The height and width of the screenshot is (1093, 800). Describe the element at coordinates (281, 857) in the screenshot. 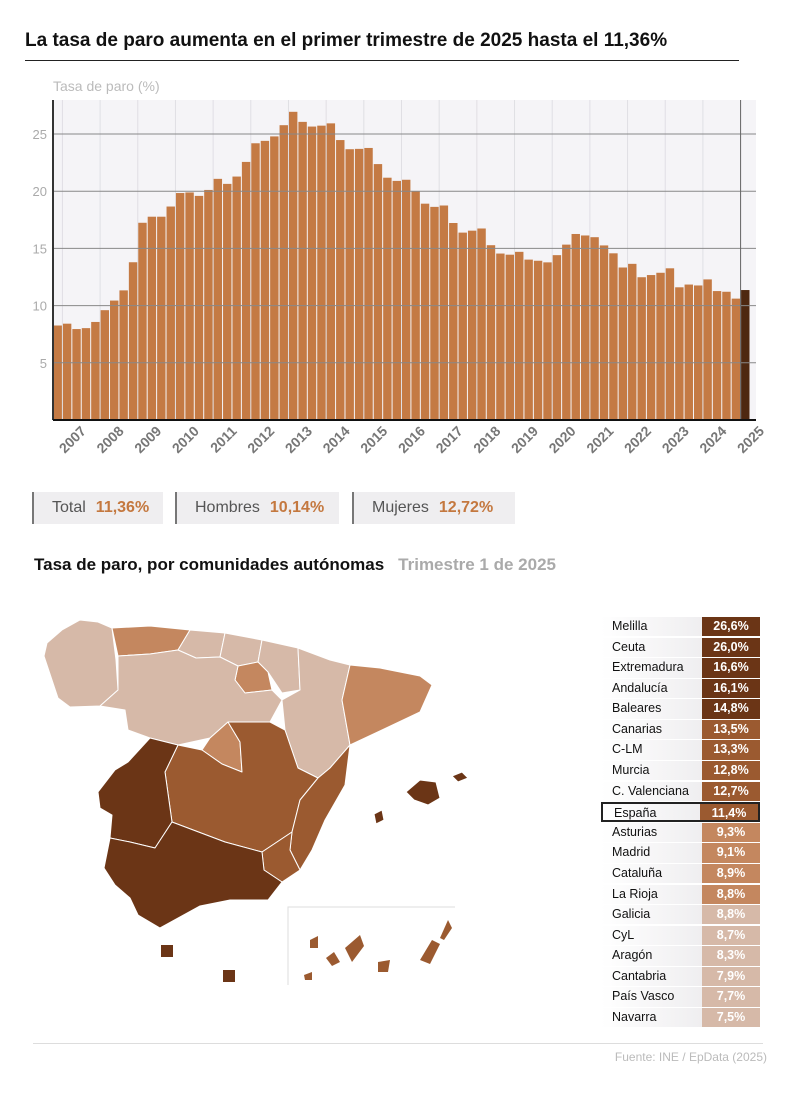

I see `map-murcia` at that location.